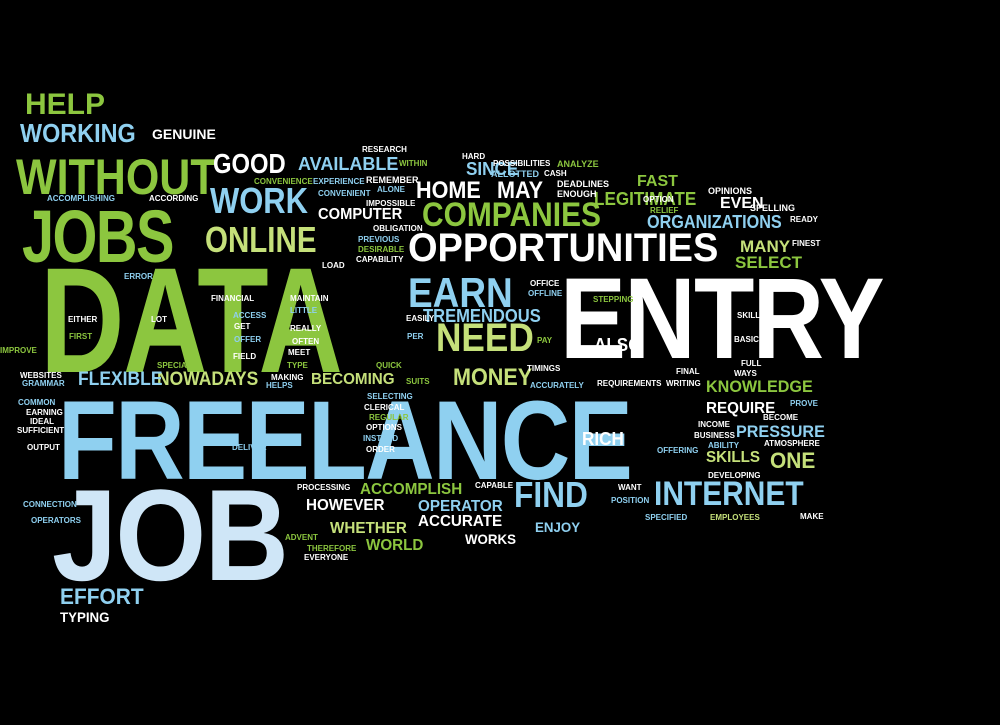  What do you see at coordinates (297, 365) in the screenshot?
I see `word-type: TYPE` at bounding box center [297, 365].